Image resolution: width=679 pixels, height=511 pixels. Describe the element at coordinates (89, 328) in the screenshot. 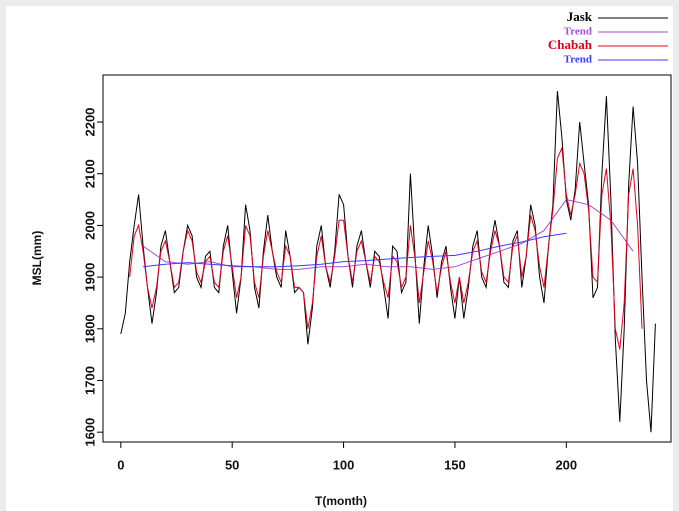

I see `y-tick-label: 1800` at that location.